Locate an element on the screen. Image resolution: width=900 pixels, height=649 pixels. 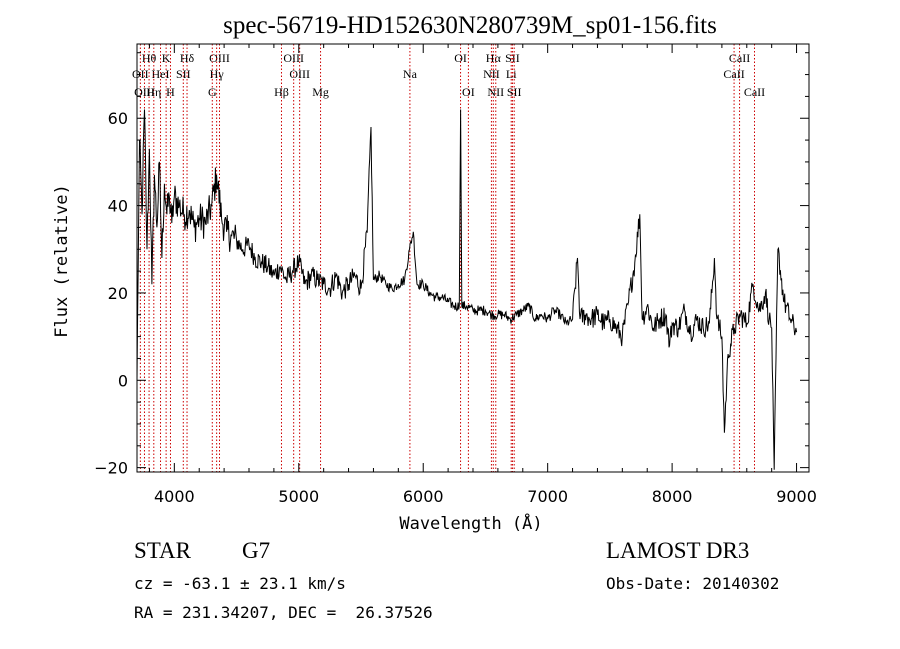
line-marker-label-12: OIII is located at coordinates (293, 58).